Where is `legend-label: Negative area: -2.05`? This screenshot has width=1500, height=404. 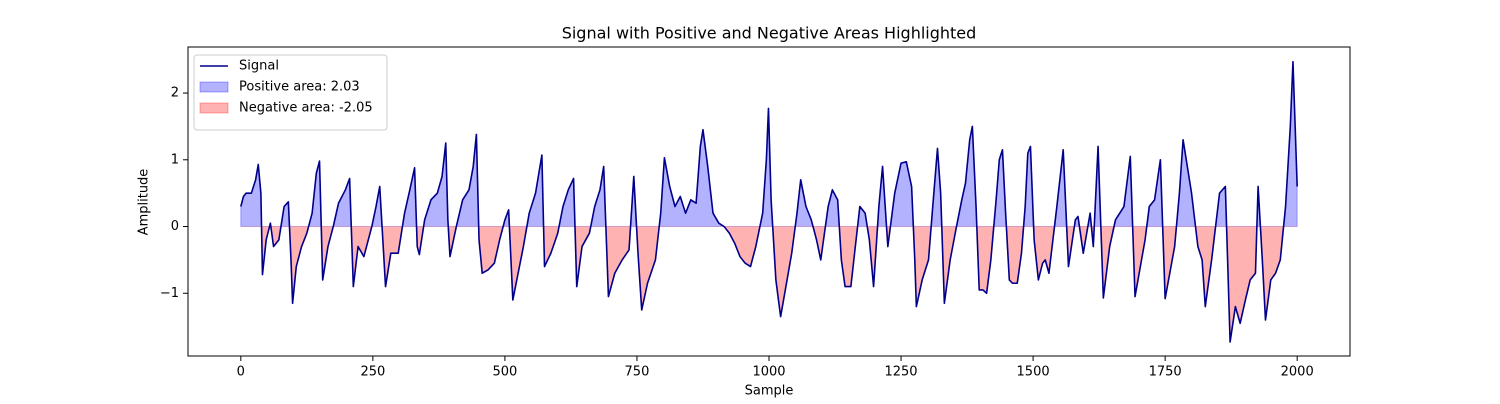 legend-label: Negative area: -2.05 is located at coordinates (306, 108).